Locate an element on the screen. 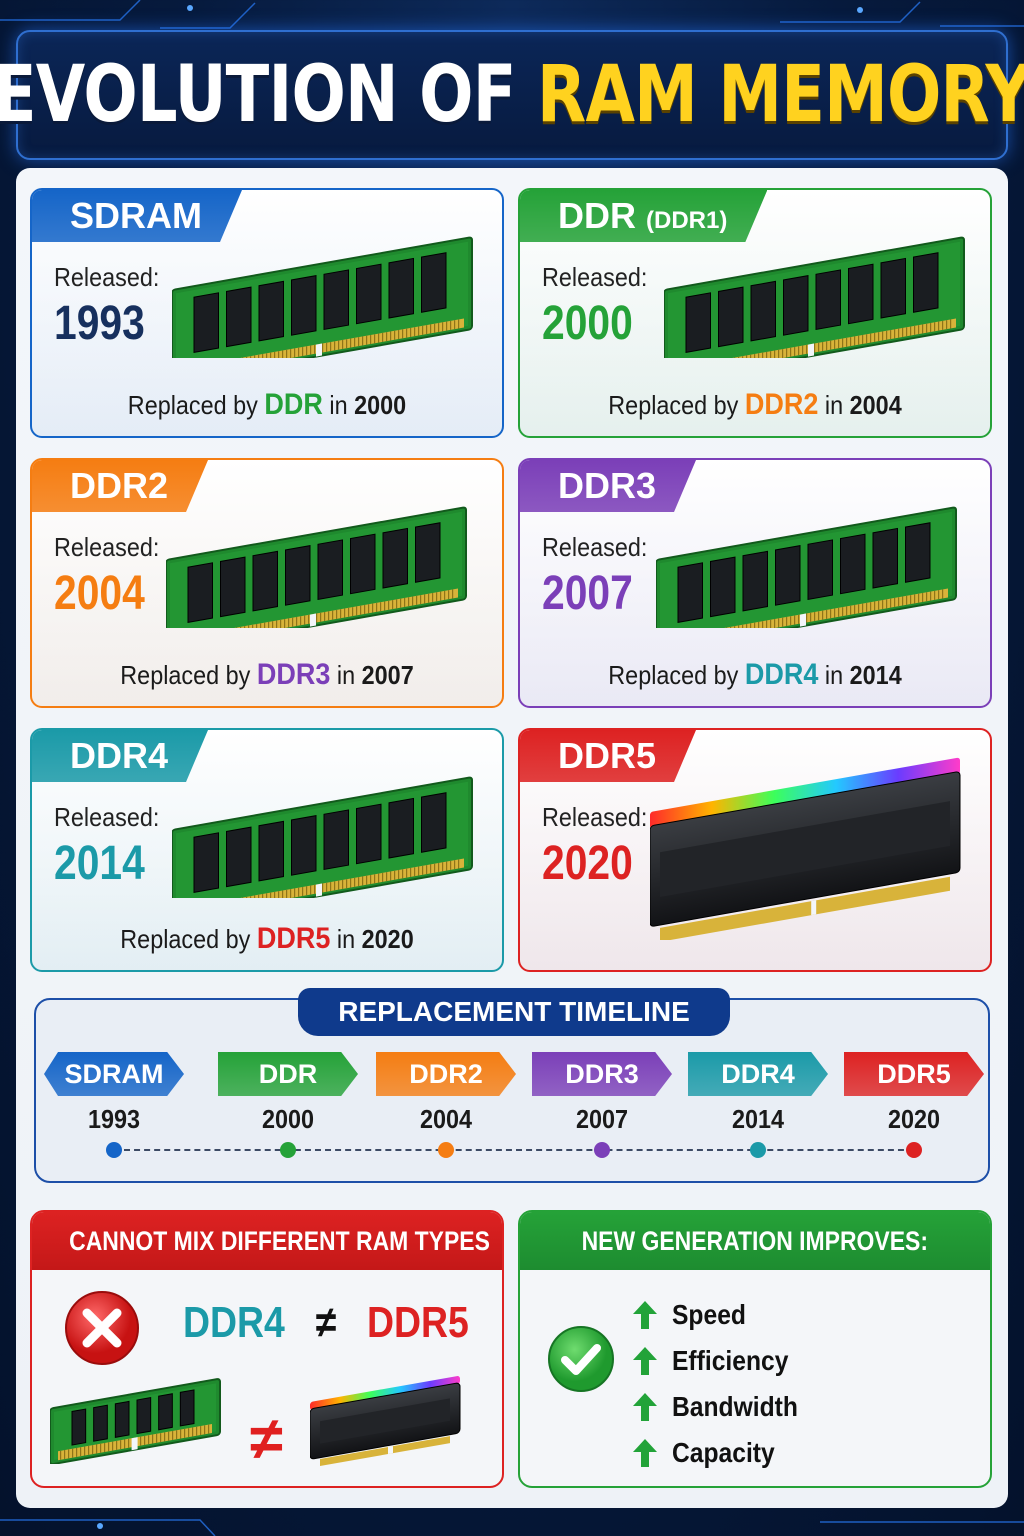 The height and width of the screenshot is (1536, 1024). card-ddr5: DDR5 Released: 2020 is located at coordinates (755, 850).